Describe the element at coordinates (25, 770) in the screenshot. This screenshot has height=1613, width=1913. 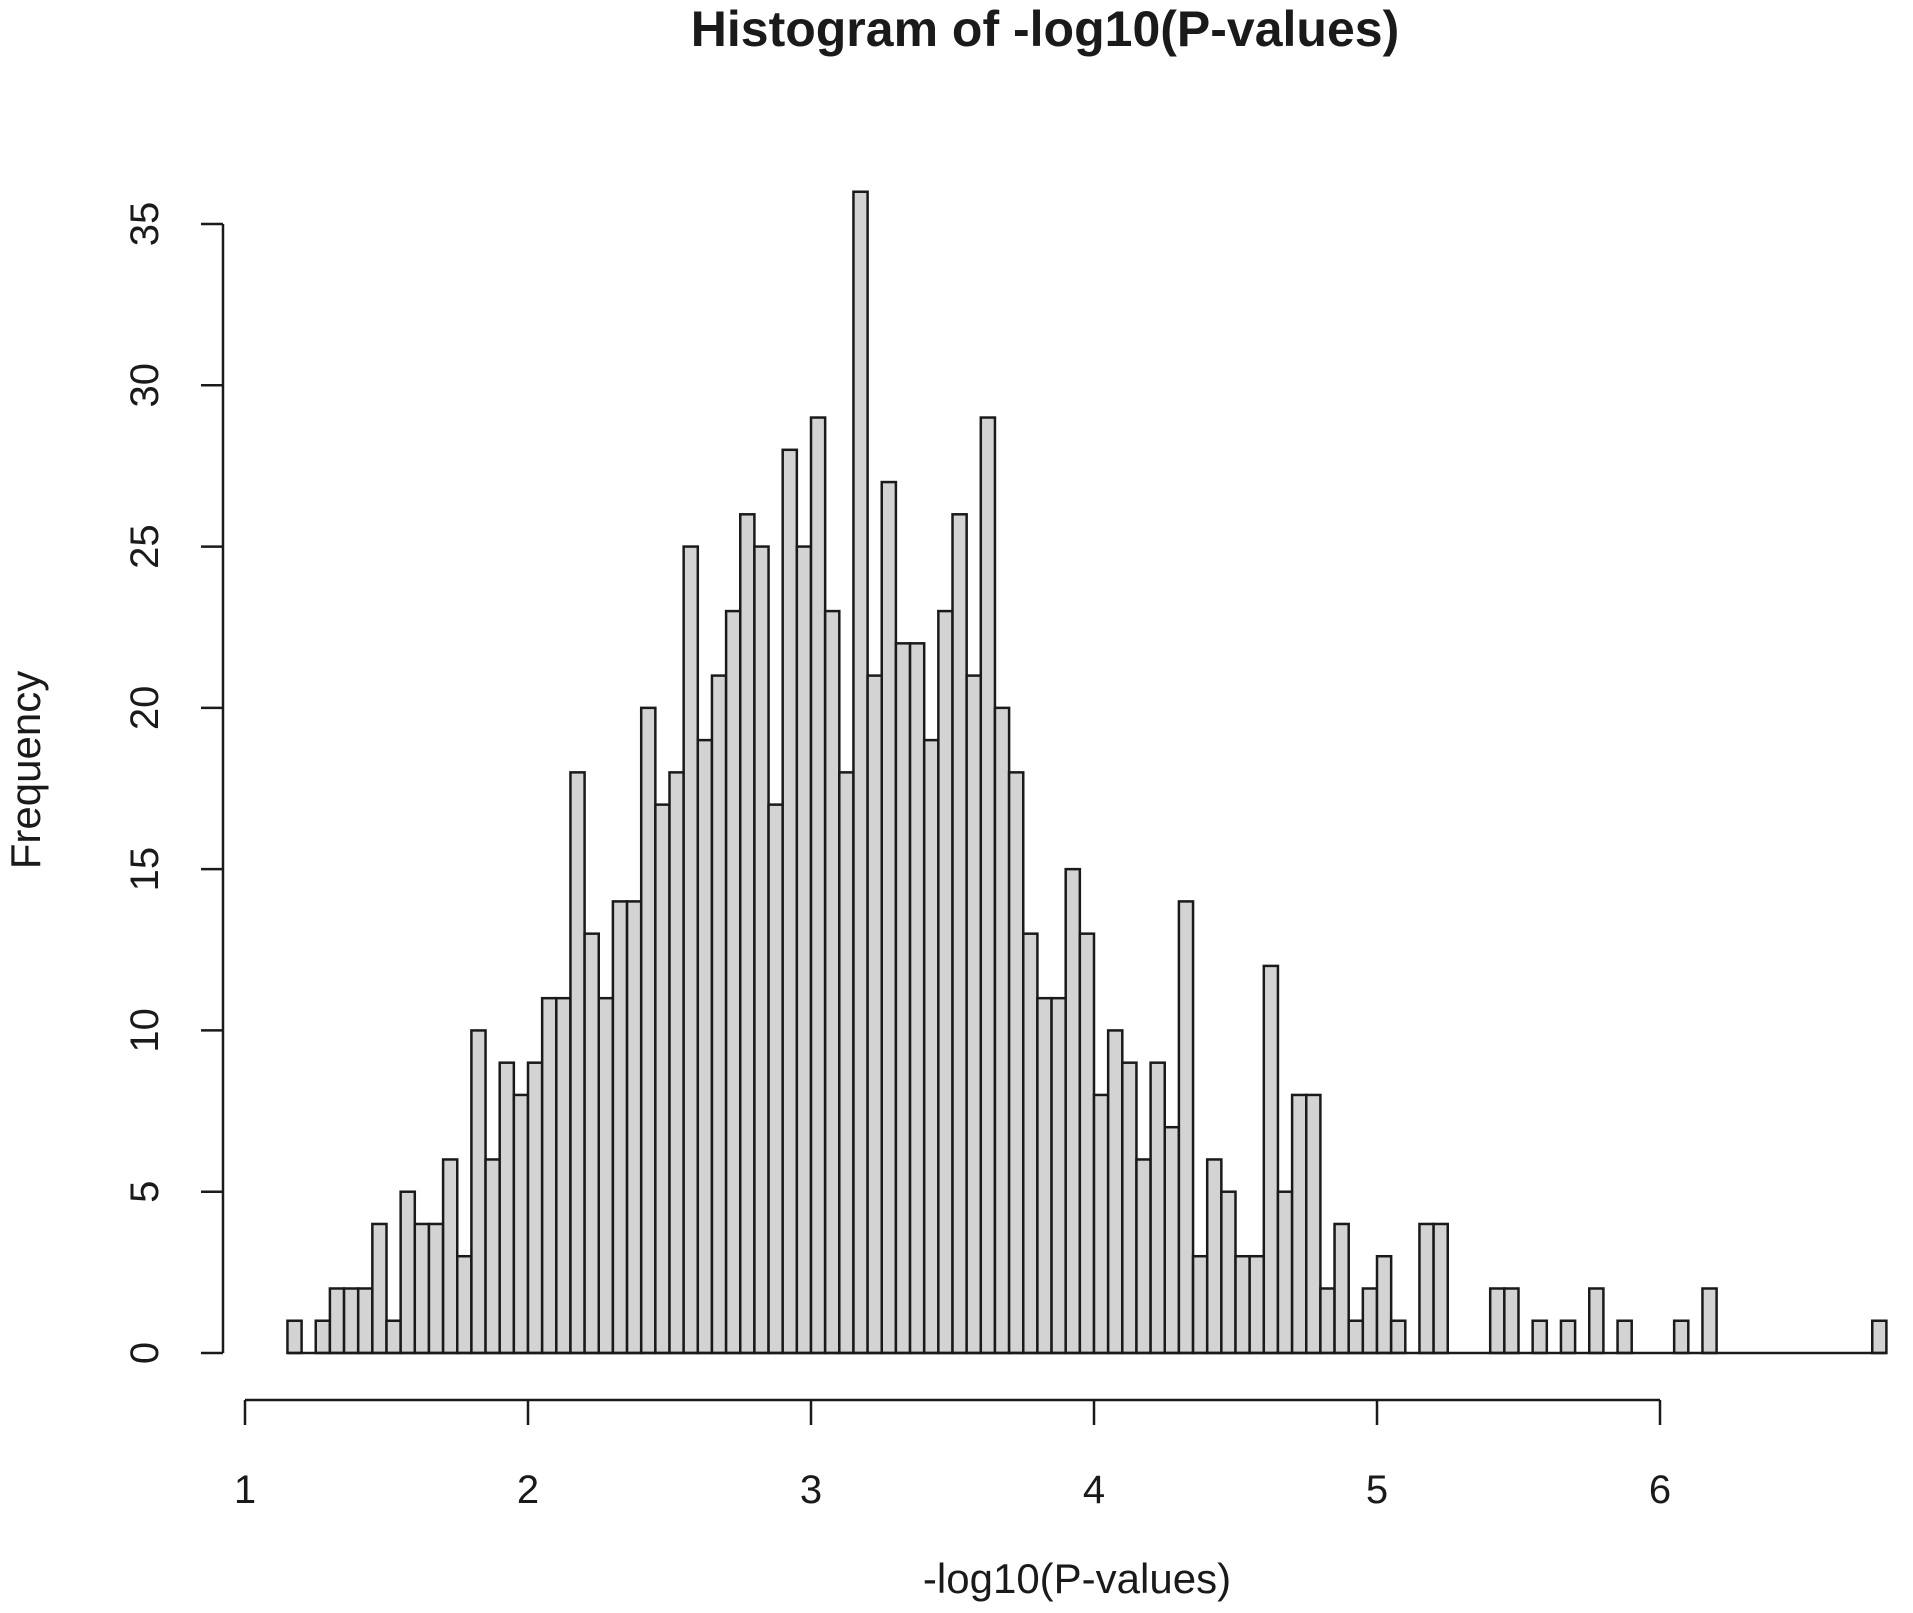
I see `y-axis-label: Frequency` at that location.